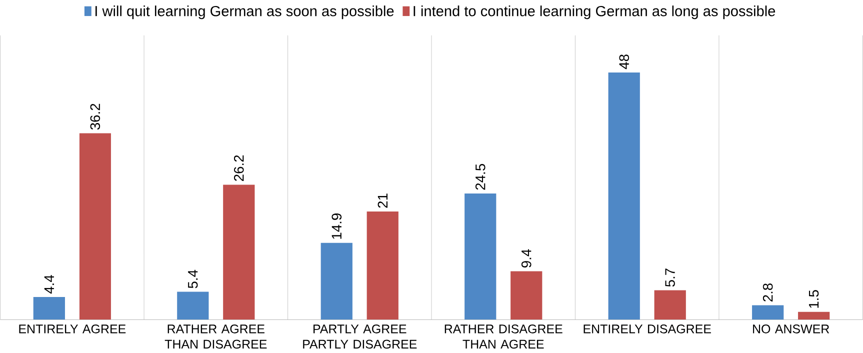 This screenshot has width=863, height=353. What do you see at coordinates (95, 117) in the screenshot?
I see `data-label: 36.2` at bounding box center [95, 117].